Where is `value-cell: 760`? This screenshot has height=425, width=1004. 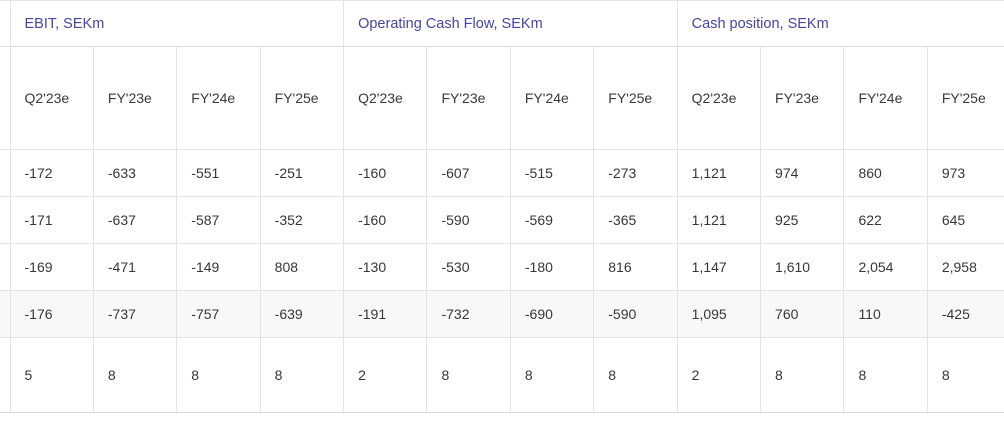
value-cell: 760 is located at coordinates (802, 314).